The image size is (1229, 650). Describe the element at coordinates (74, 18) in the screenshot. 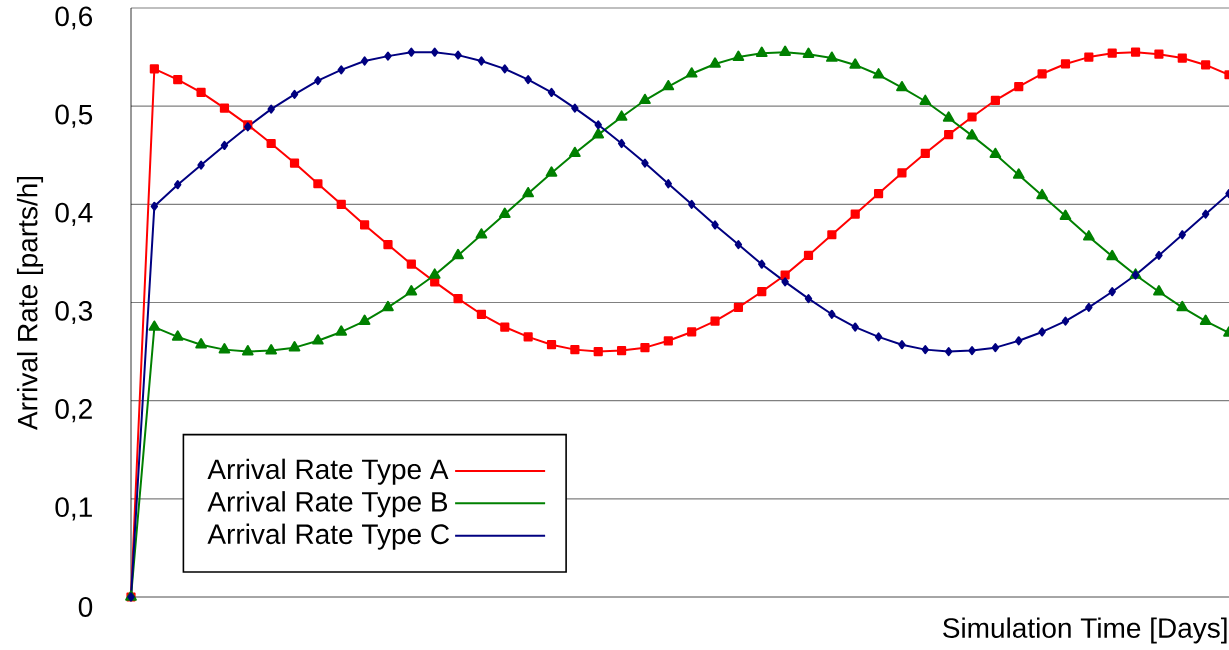

I see `y-tick-label: 0,6` at that location.